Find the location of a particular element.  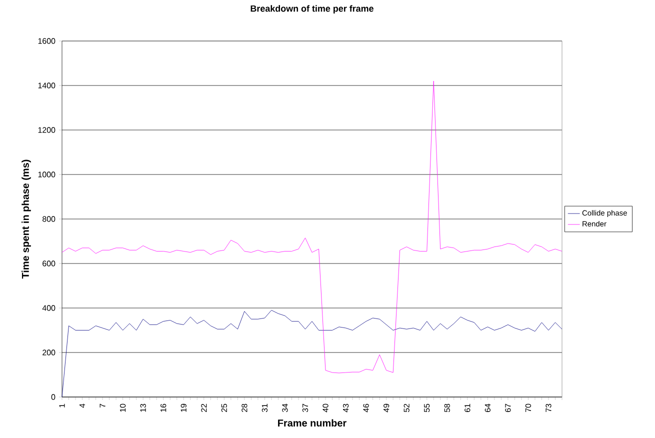

y-axis-title: Time spent in phase (ms) is located at coordinates (26, 219).